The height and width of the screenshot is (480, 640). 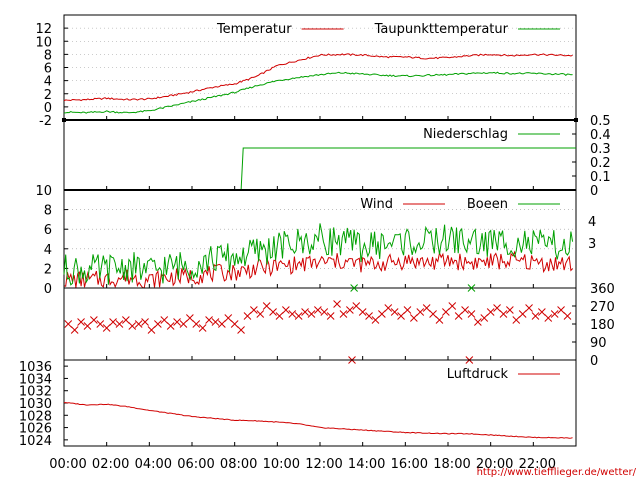 What do you see at coordinates (153, 464) in the screenshot?
I see `x-tick-label: 04:00` at bounding box center [153, 464].